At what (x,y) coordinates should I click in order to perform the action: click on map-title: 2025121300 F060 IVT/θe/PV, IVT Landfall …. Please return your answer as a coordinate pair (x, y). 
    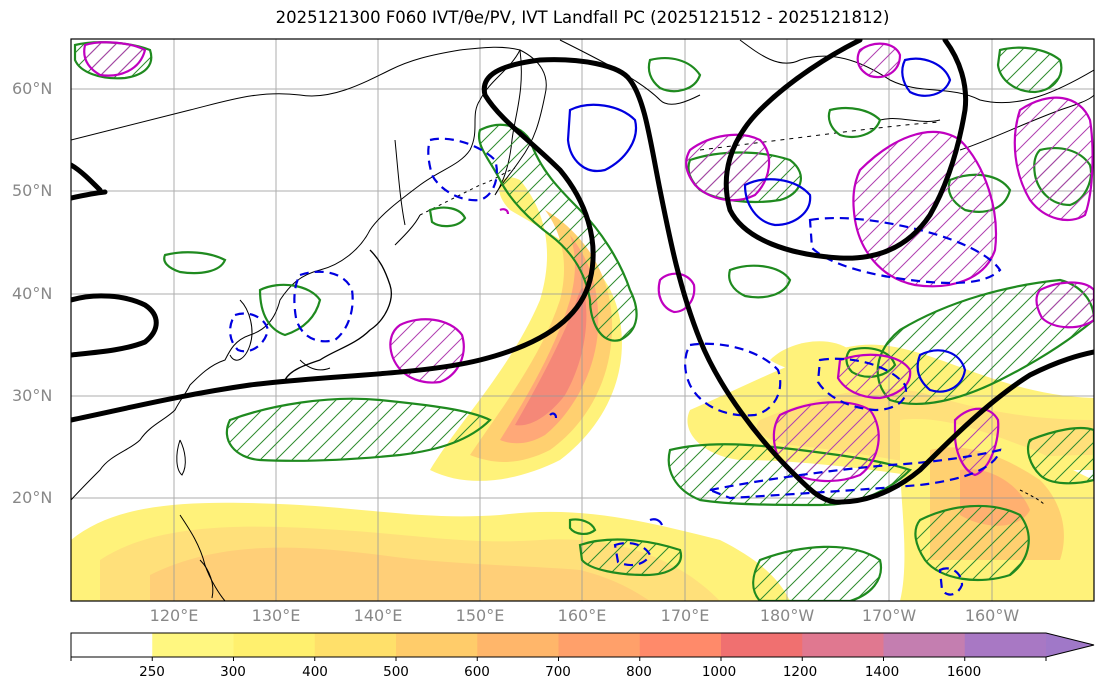
    Looking at the image, I should click on (582, 17).